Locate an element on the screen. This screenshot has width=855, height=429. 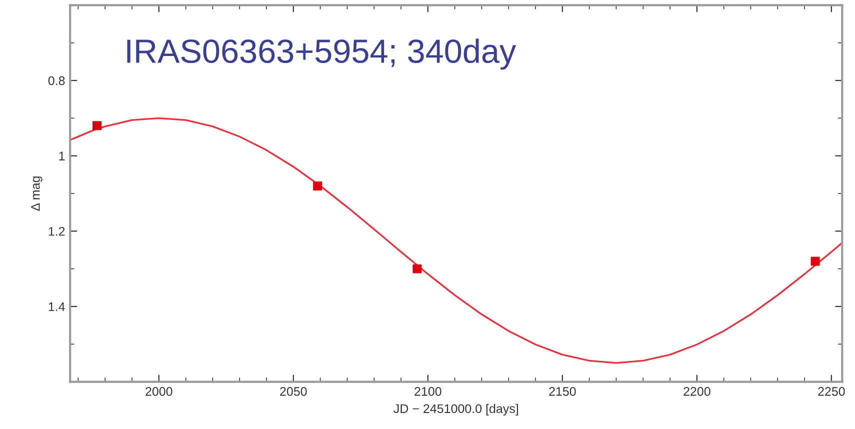
x-tick-label: 2000 is located at coordinates (159, 391).